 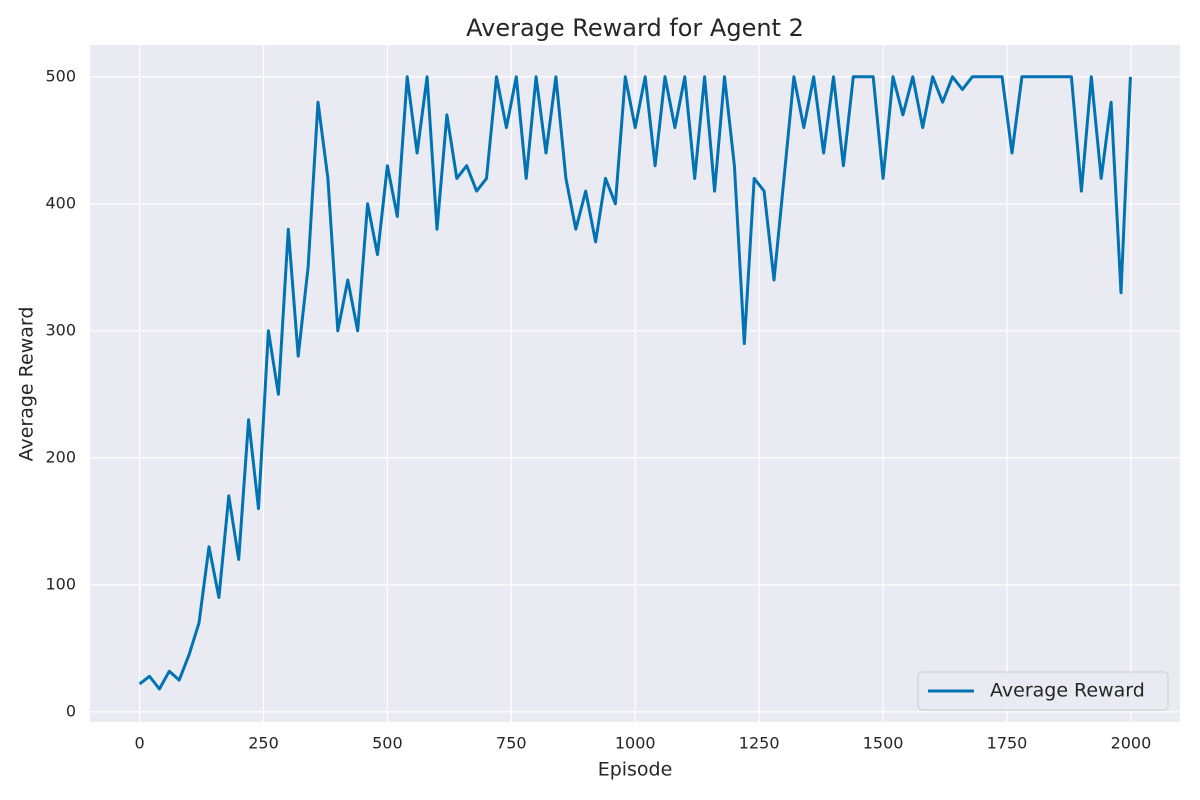 I want to click on chart-title: Average Reward for Agent 2, so click(x=635, y=28).